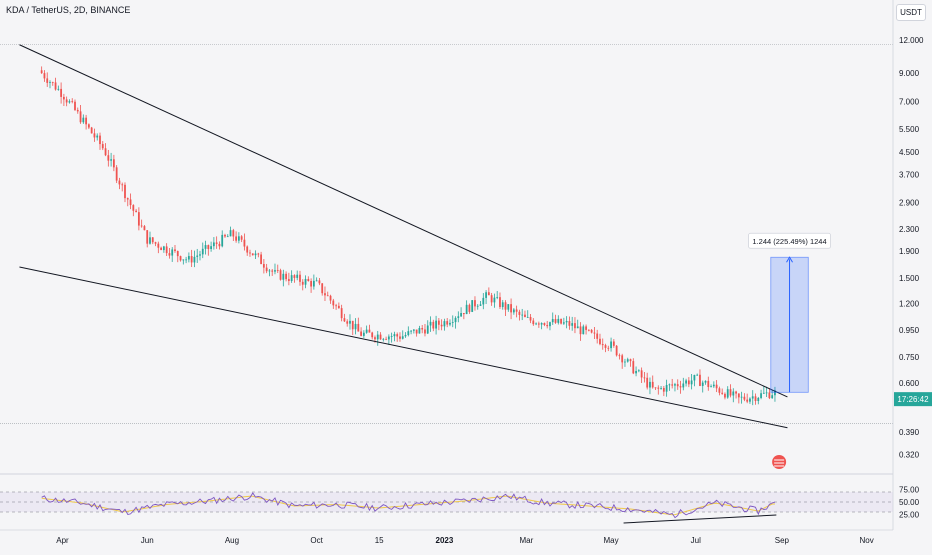 Image resolution: width=932 pixels, height=555 pixels. I want to click on currency-badge: USDT, so click(911, 12).